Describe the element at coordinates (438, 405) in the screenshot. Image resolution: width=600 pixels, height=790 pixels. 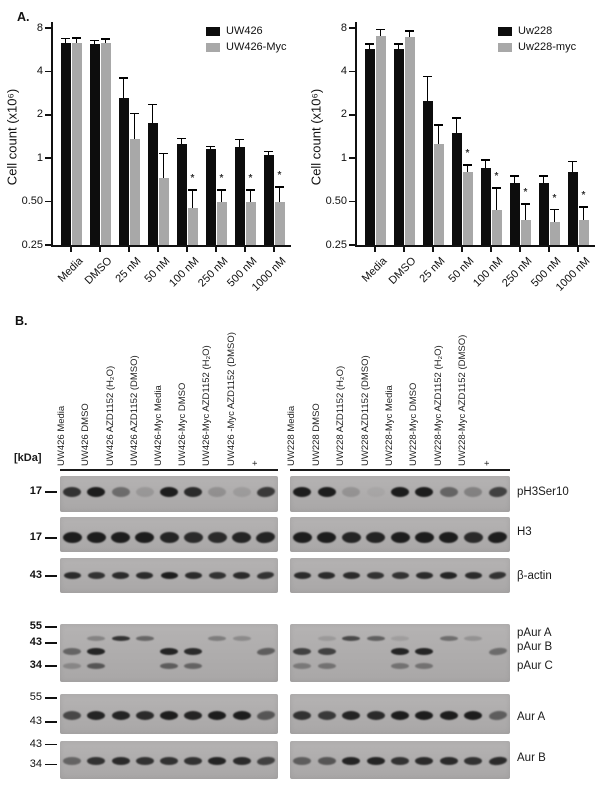
I see `lane-label: UW228-Myc AZD1152 (H₂O)` at that location.